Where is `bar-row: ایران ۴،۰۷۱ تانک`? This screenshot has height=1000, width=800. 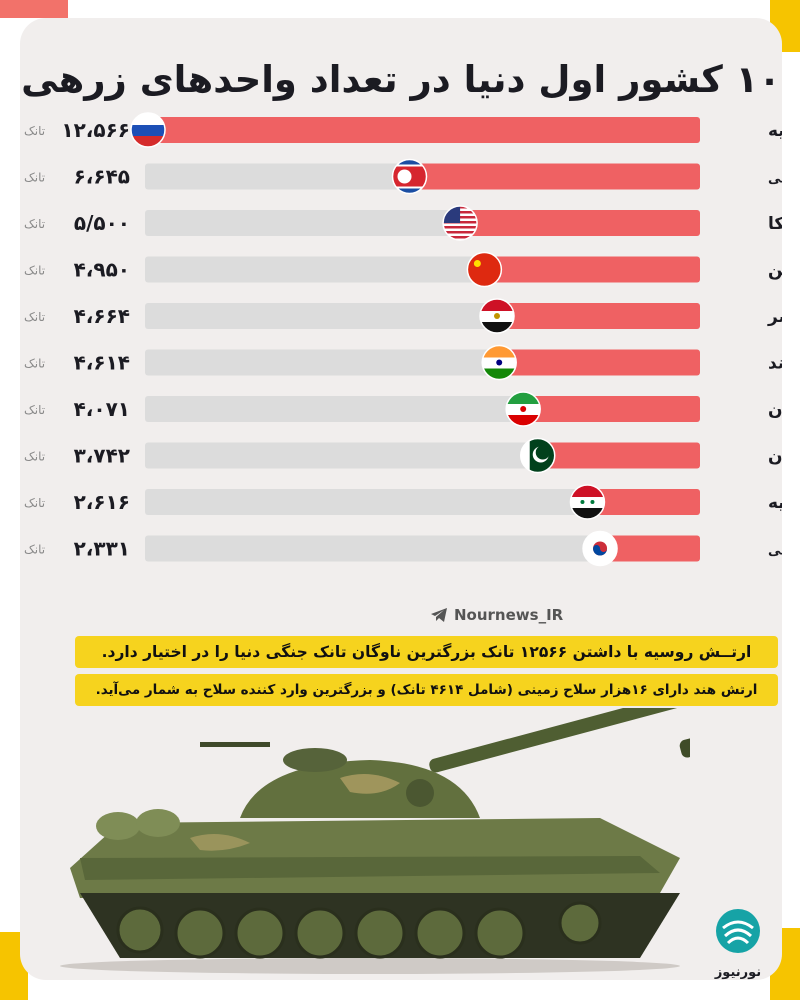 bar-row: ایران ۴،۰۷۱ تانک is located at coordinates (403, 409).